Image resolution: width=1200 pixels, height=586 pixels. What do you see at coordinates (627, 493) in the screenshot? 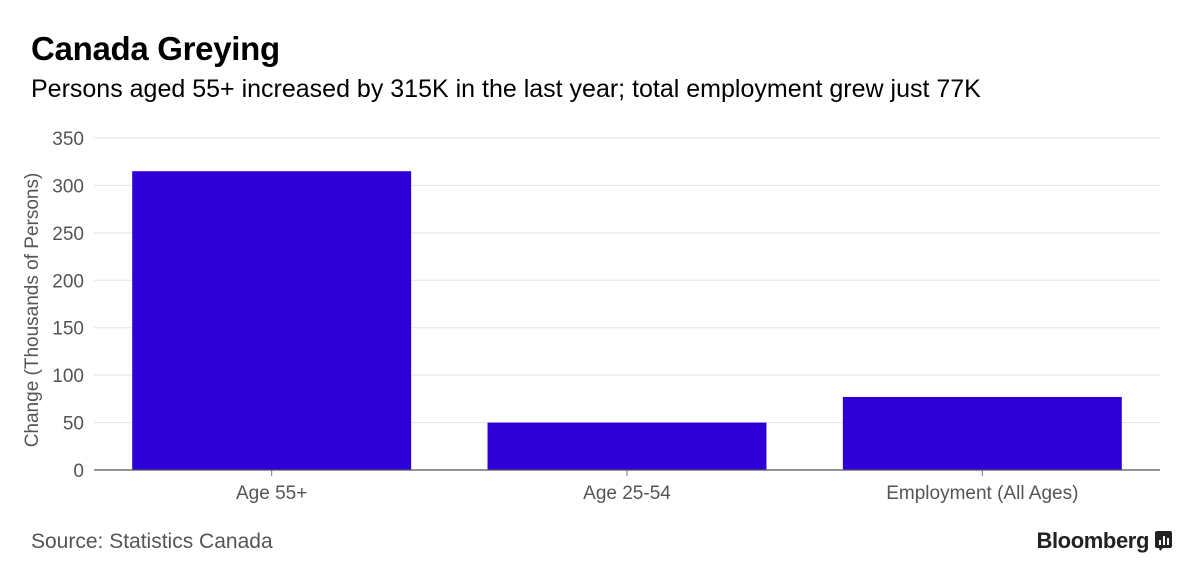
I see `x-tick-label: Age 25-54` at bounding box center [627, 493].